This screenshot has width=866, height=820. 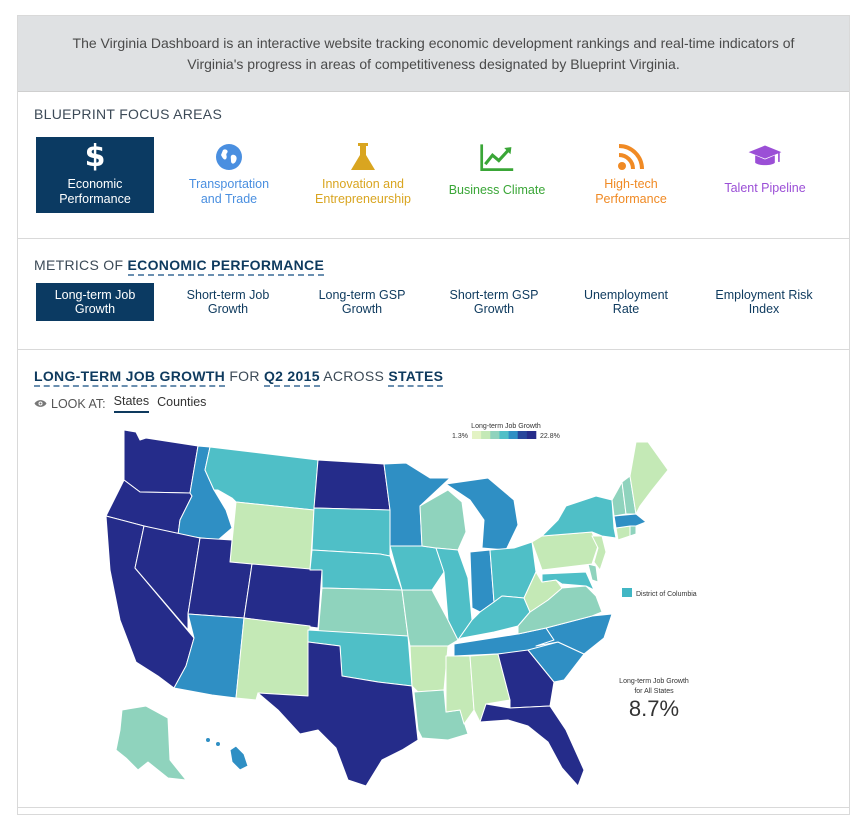 What do you see at coordinates (130, 377) in the screenshot?
I see `map-title-metric: LONG-TERM JOB GROWTH` at bounding box center [130, 377].